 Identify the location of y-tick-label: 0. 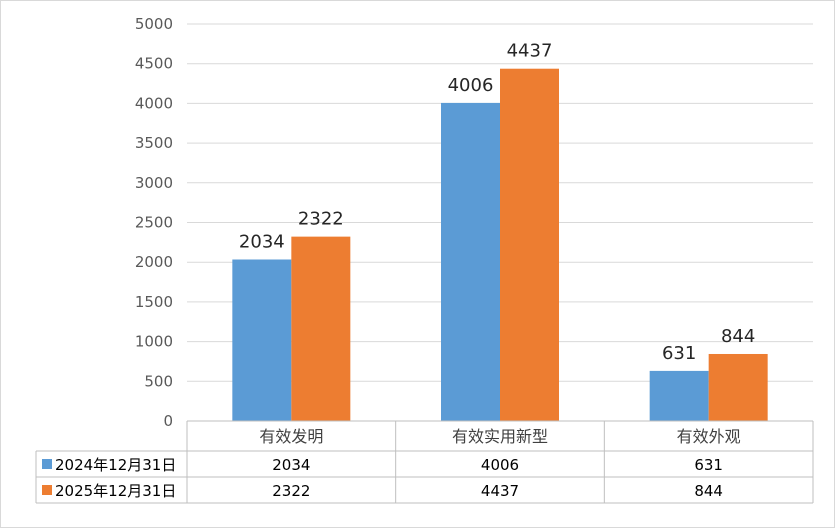
(168, 421).